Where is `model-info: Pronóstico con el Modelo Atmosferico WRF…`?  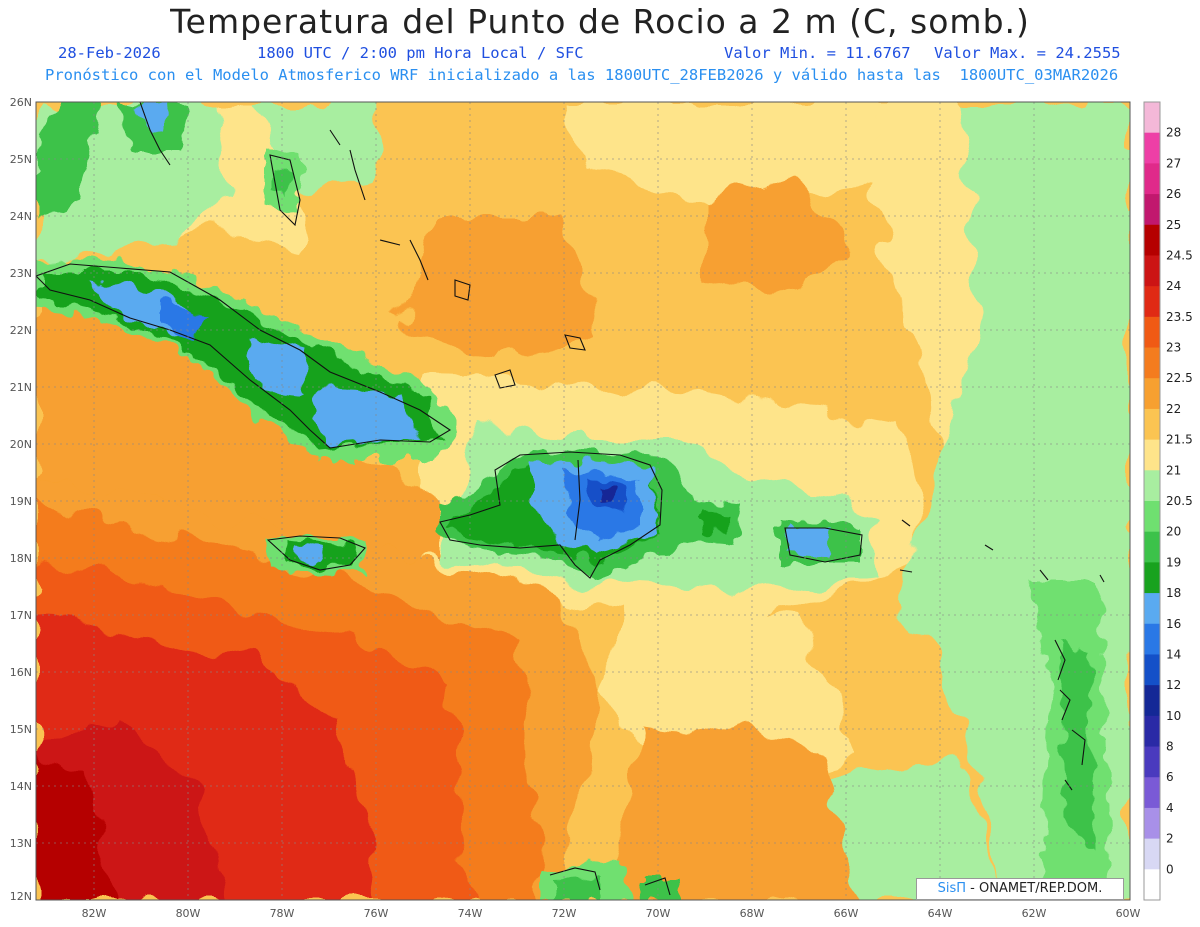
model-info: Pronóstico con el Modelo Atmosferico WRF… is located at coordinates (582, 75).